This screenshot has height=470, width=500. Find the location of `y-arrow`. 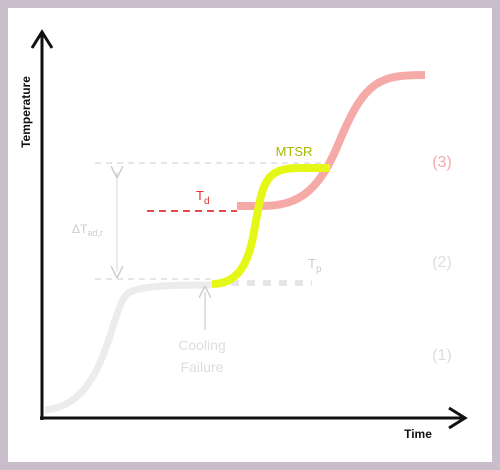

y-arrow is located at coordinates (42, 39).